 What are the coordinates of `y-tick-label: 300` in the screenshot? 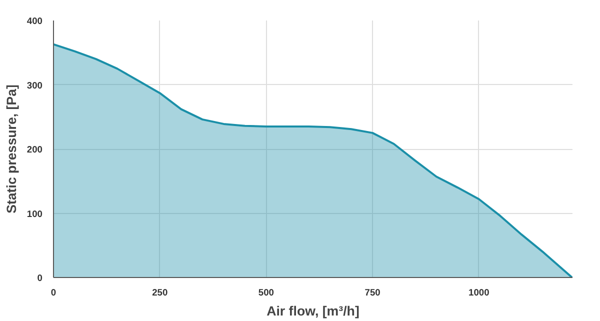 It's located at (34, 85).